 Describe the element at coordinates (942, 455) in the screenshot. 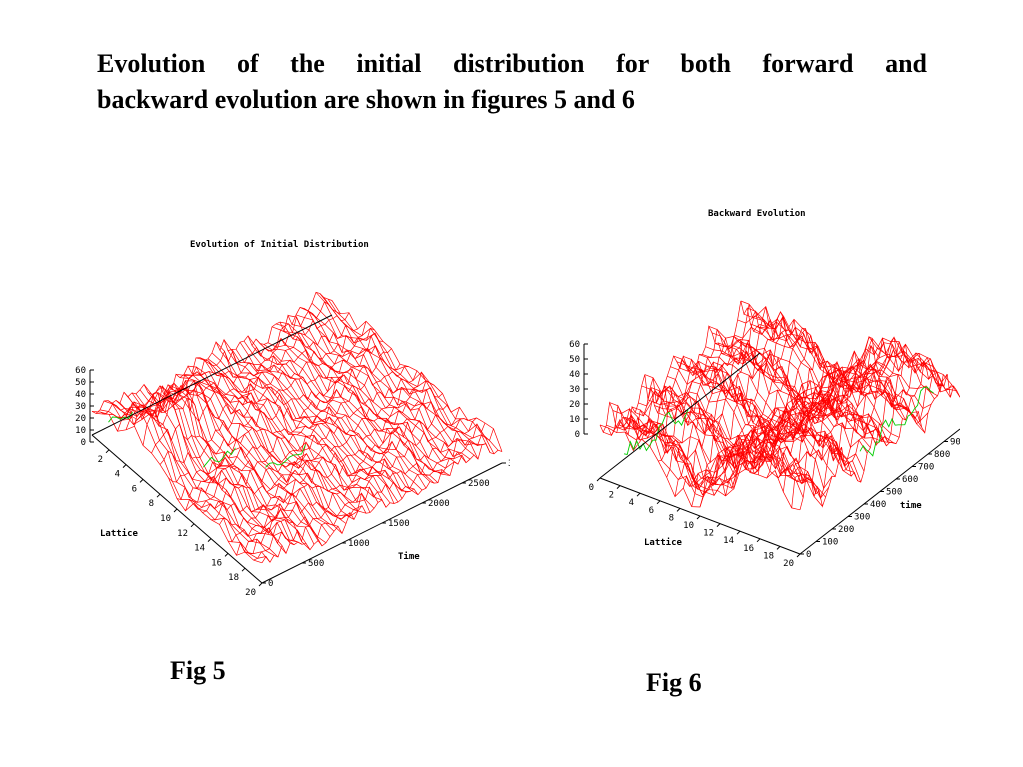

I see `y-tick-label: 800` at that location.